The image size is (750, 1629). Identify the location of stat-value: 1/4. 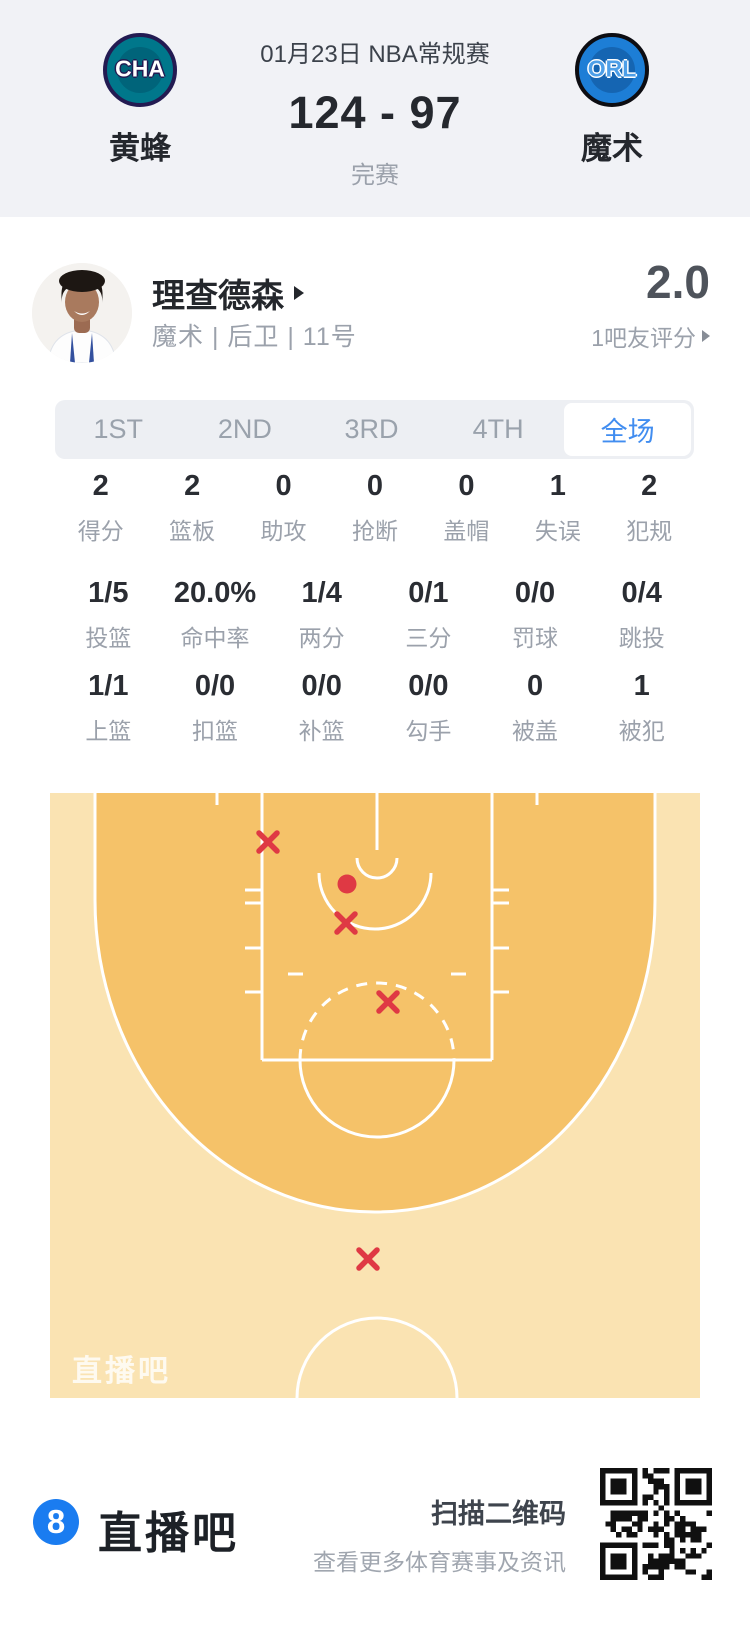
(321, 593).